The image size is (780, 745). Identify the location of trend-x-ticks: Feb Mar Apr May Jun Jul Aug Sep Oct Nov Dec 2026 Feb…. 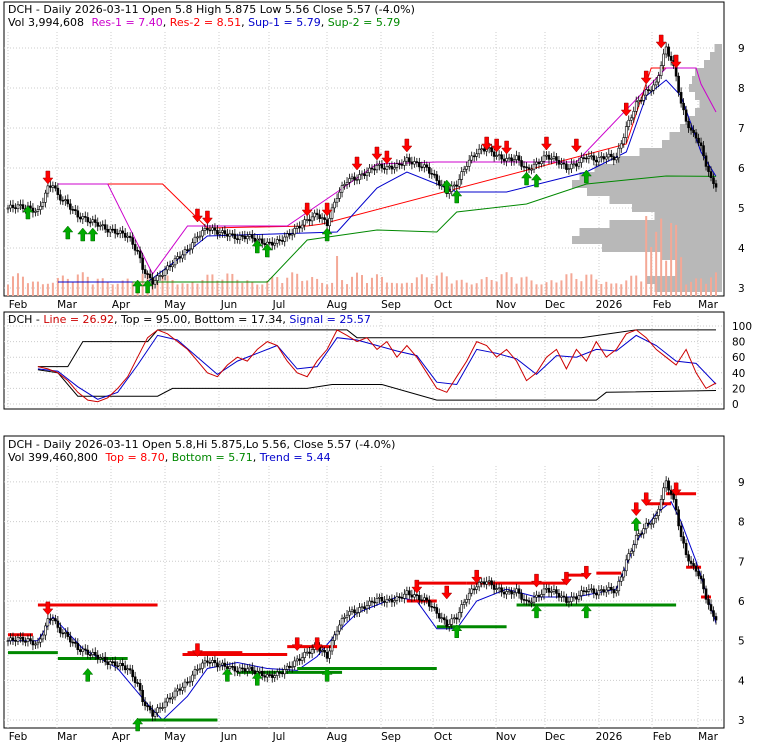
(364, 737).